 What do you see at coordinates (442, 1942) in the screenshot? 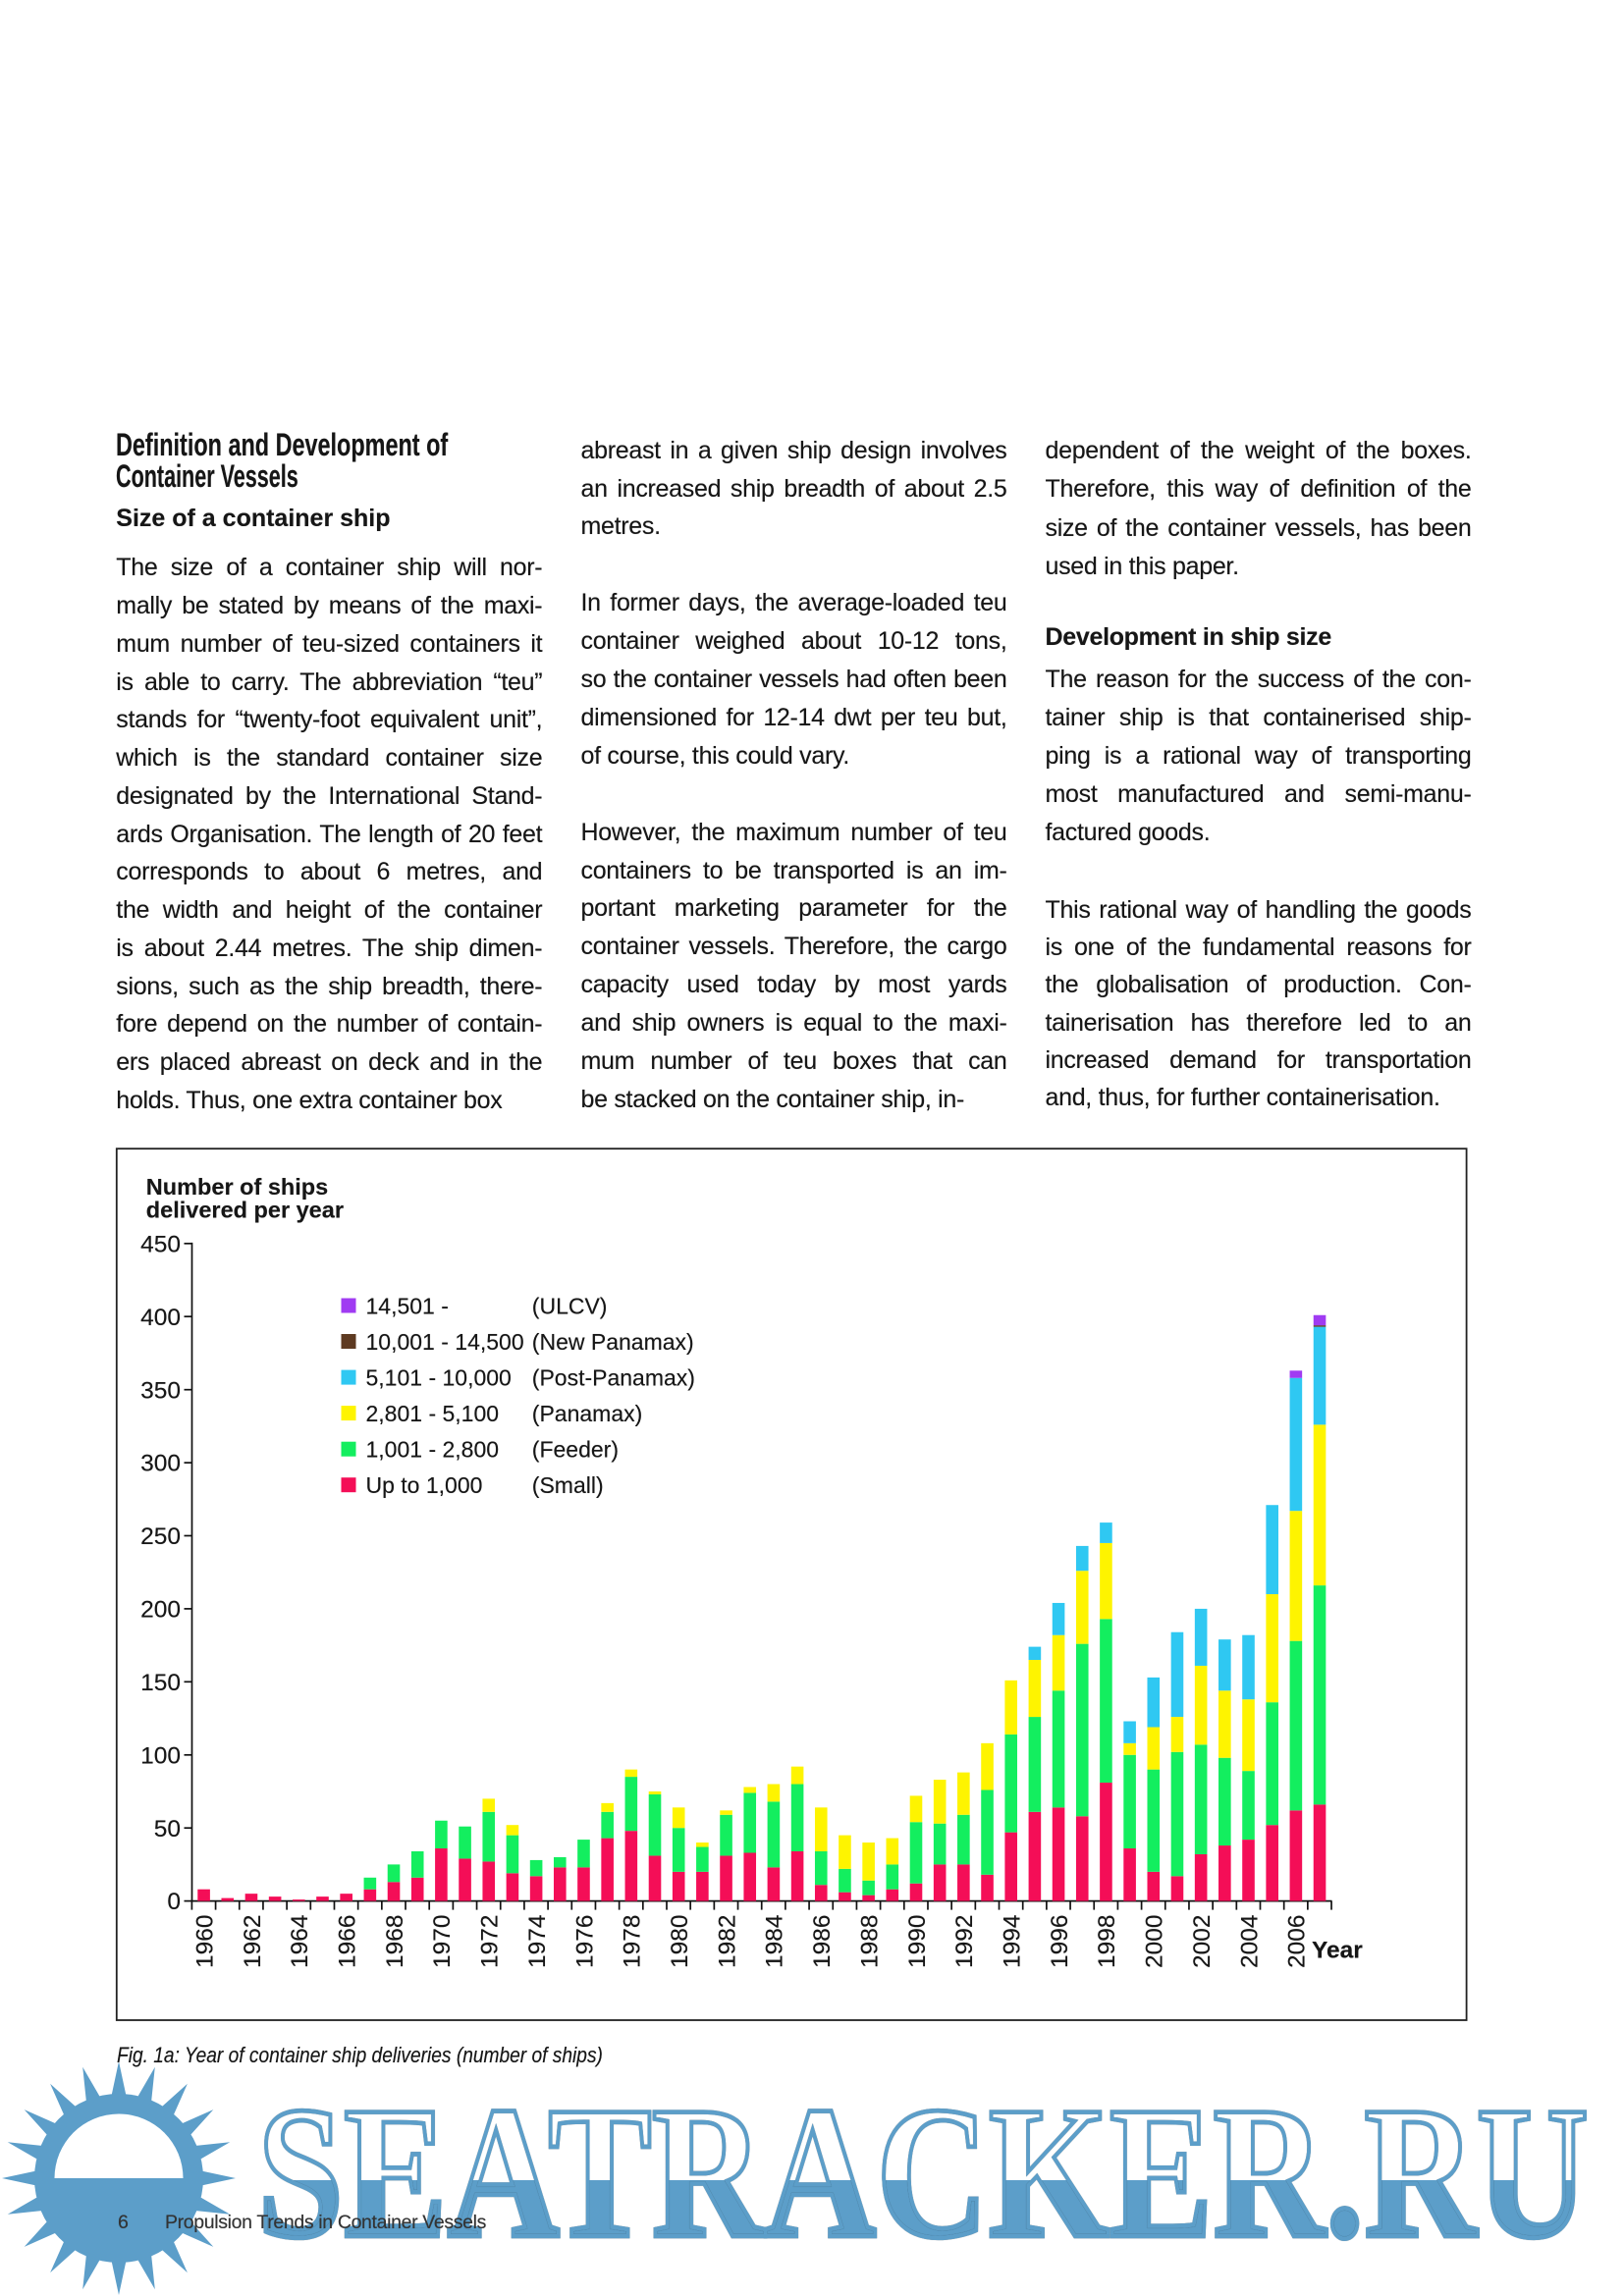
I see `svg-text: 1970` at bounding box center [442, 1942].